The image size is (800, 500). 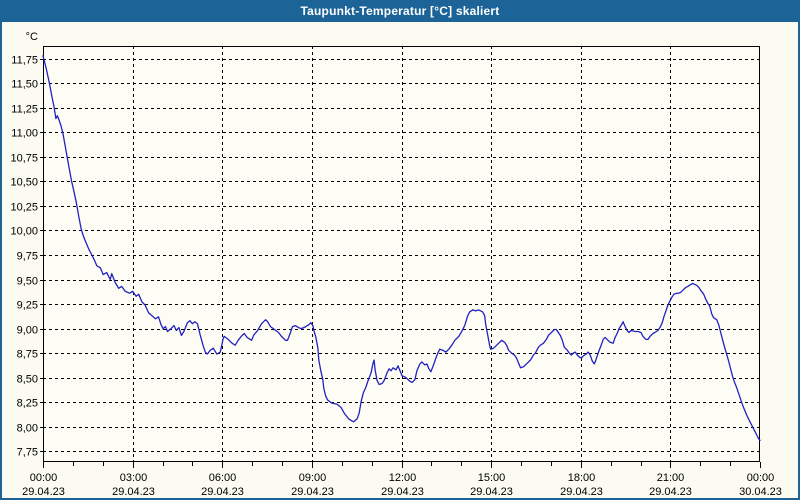 I want to click on y-tick-label: 8,25, so click(x=27, y=404).